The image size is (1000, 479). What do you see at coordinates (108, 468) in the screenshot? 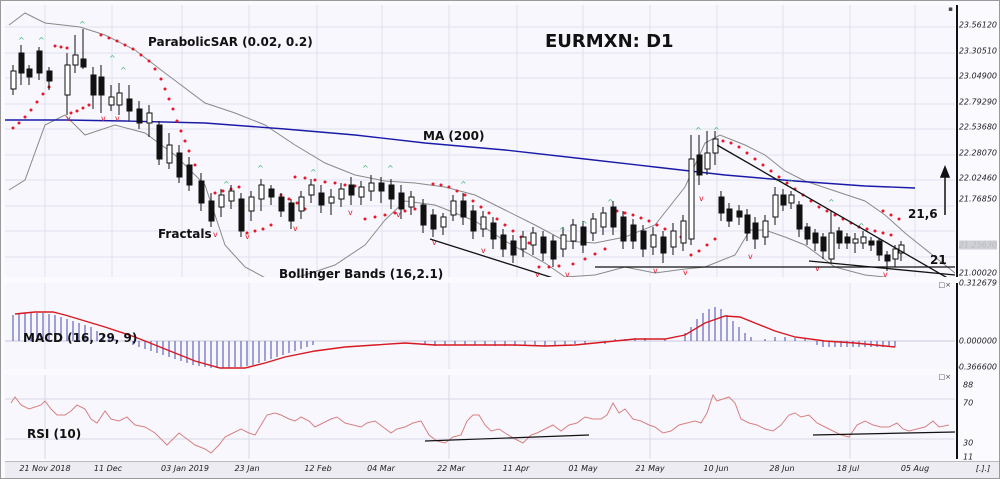
I see `date-tick: 11 Dec` at bounding box center [108, 468].